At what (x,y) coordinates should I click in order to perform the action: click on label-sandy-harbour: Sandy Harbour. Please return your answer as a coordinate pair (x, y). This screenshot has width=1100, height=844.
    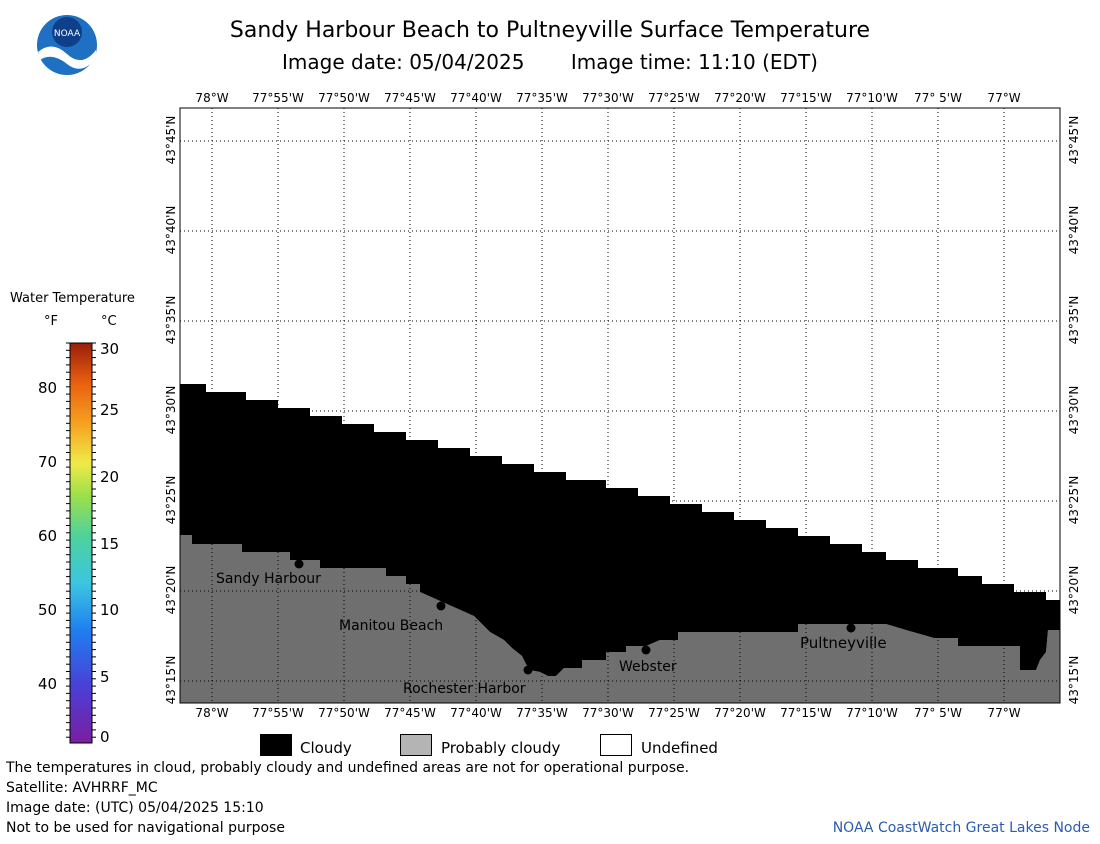
    Looking at the image, I should click on (268, 579).